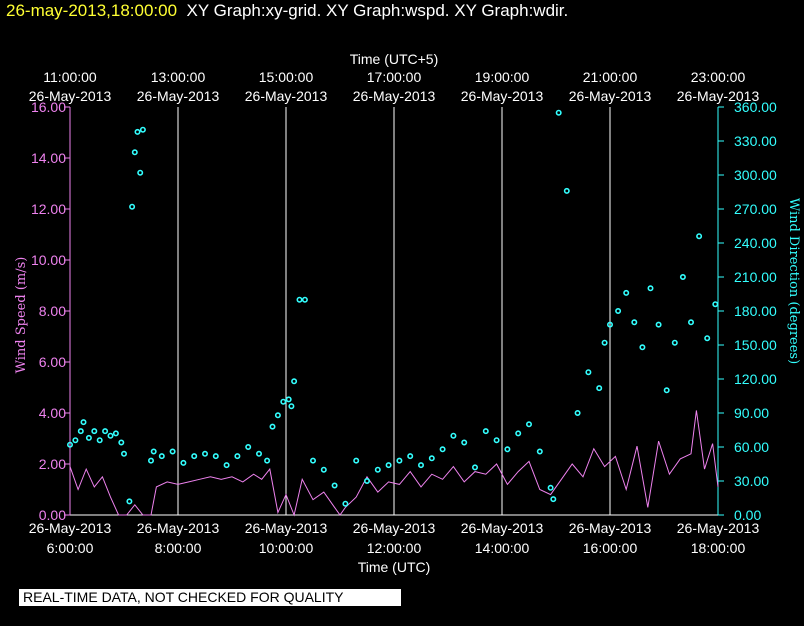 This screenshot has height=626, width=804. I want to click on x-top-axis-title: Time (UTC+5), so click(394, 59).